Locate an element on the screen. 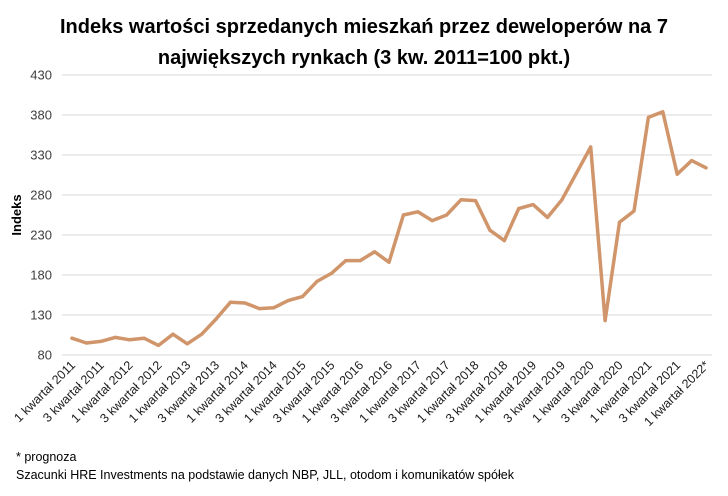  y-tick-label: 380 is located at coordinates (41, 115).